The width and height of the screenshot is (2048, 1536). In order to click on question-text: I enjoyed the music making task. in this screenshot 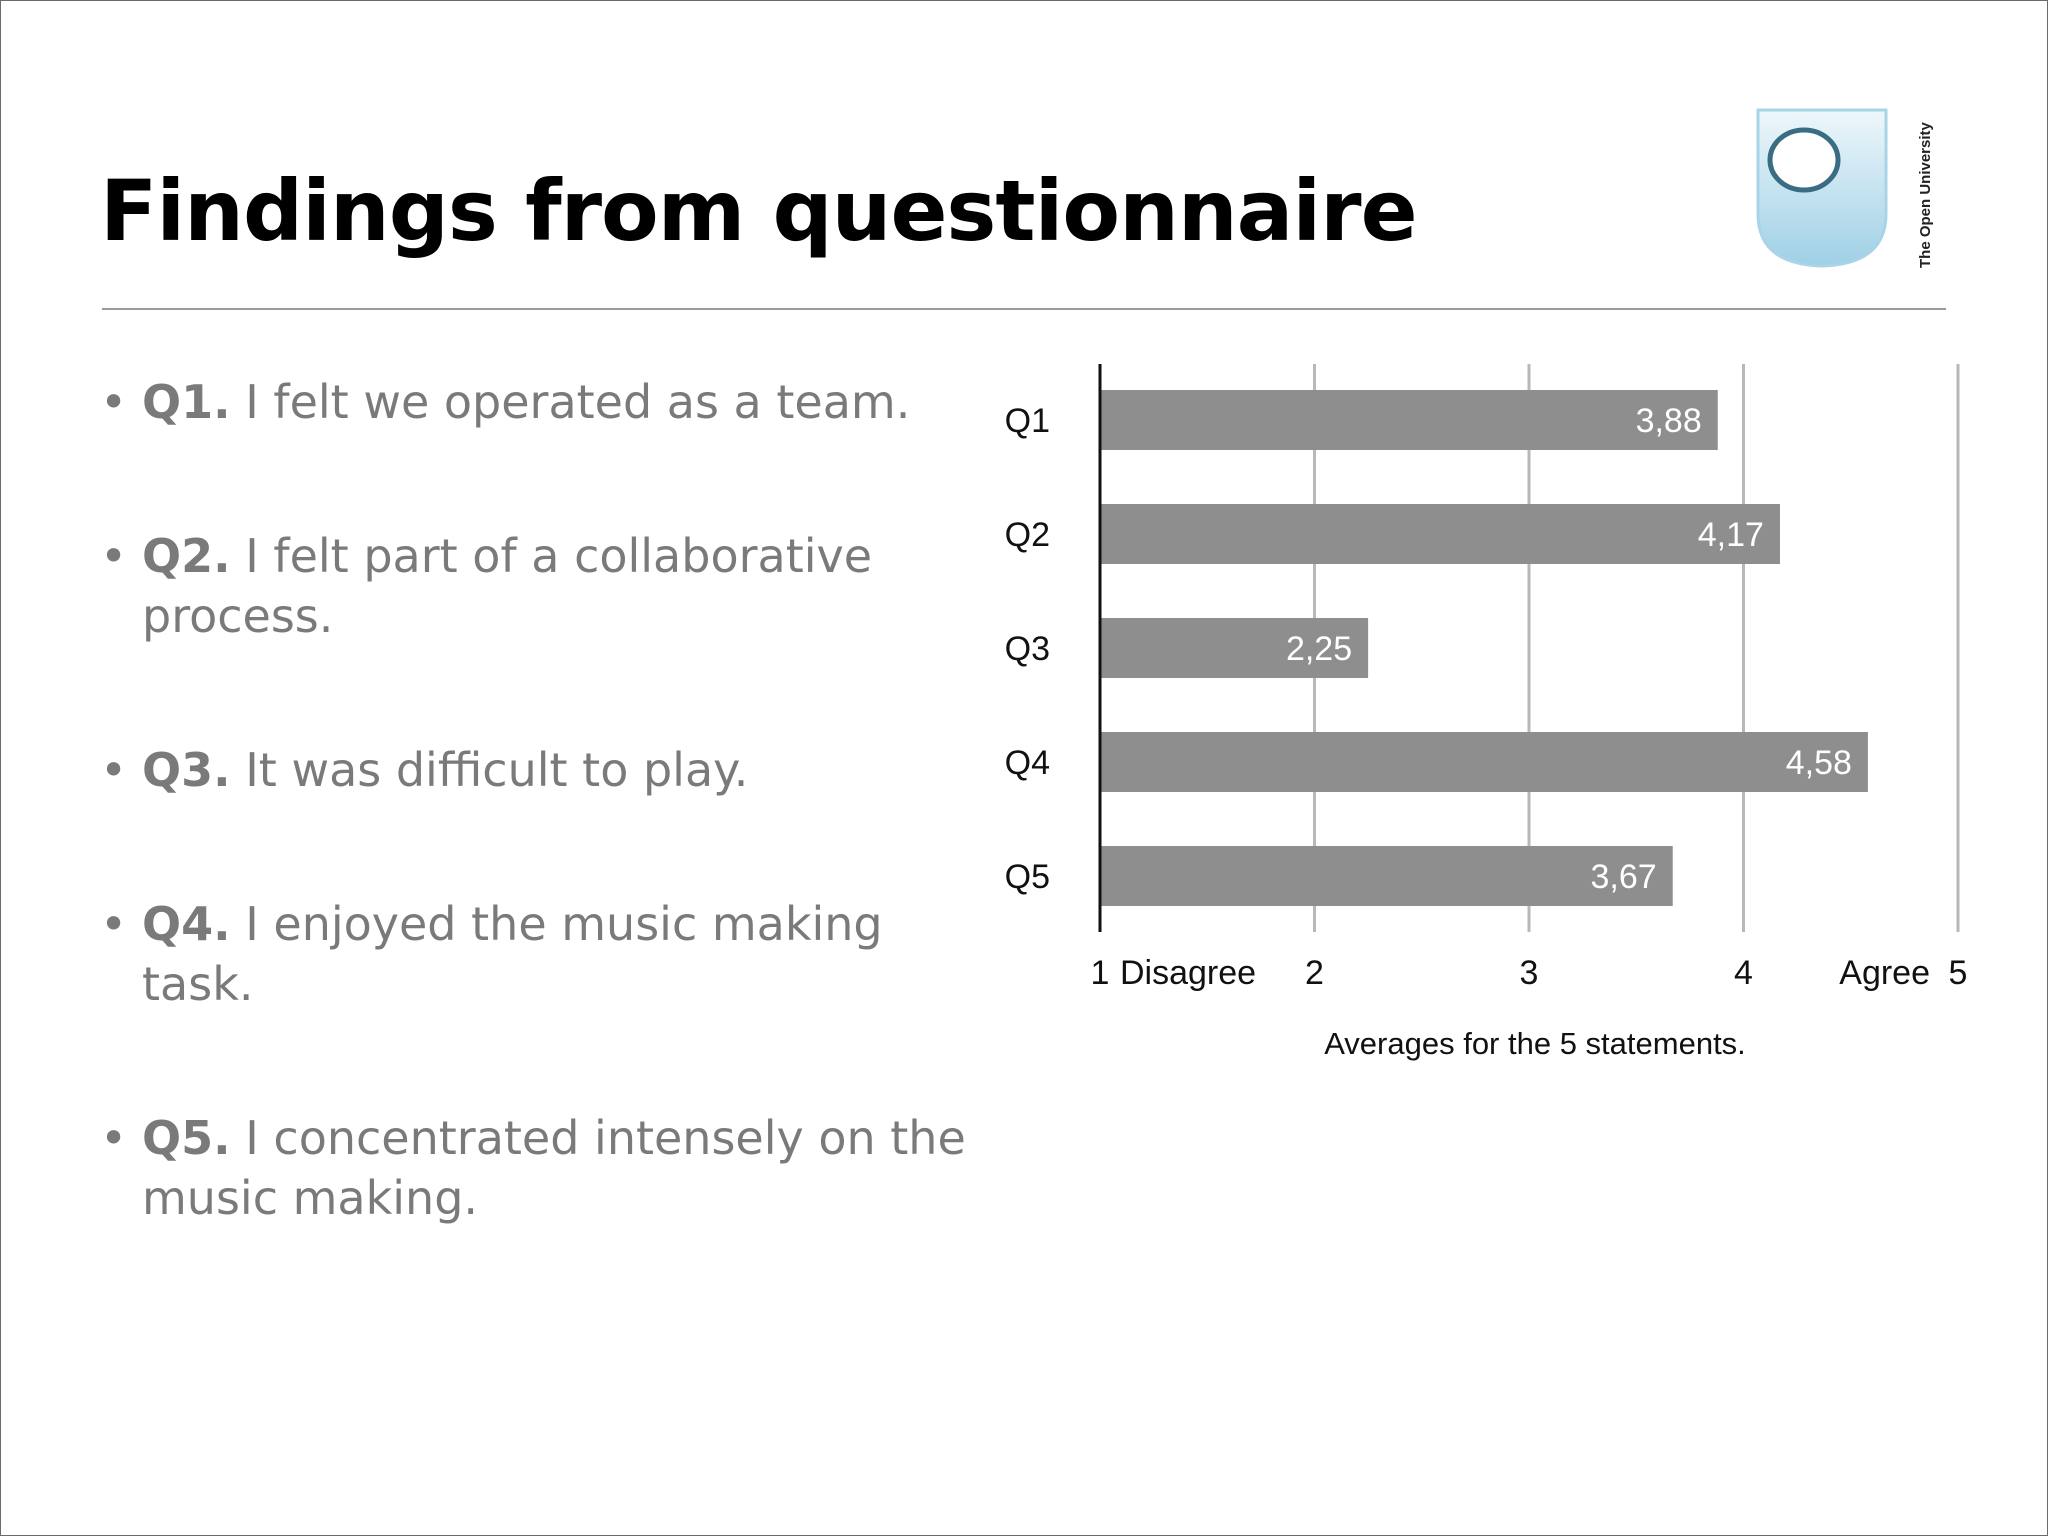, I will do `click(512, 954)`.